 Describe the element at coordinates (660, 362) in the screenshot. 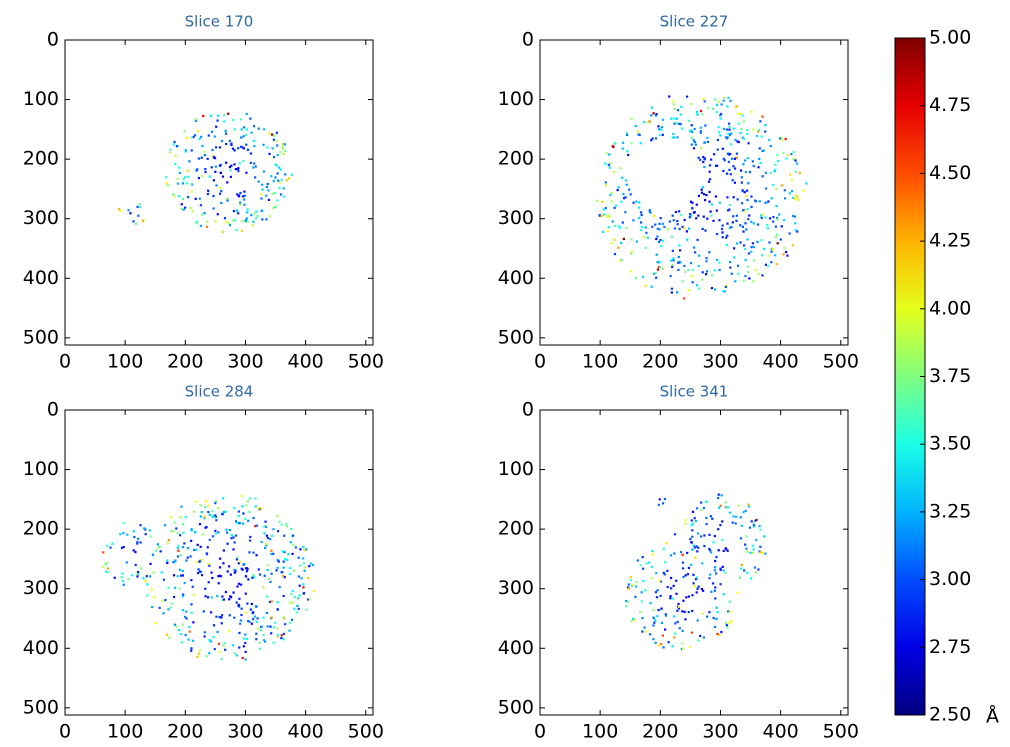

I see `x-tick-label: 200` at that location.